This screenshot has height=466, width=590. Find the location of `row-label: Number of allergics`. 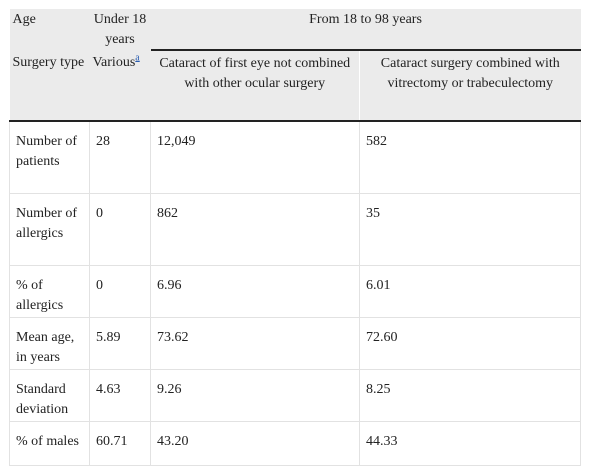

row-label: Number of allergics is located at coordinates (49, 229).